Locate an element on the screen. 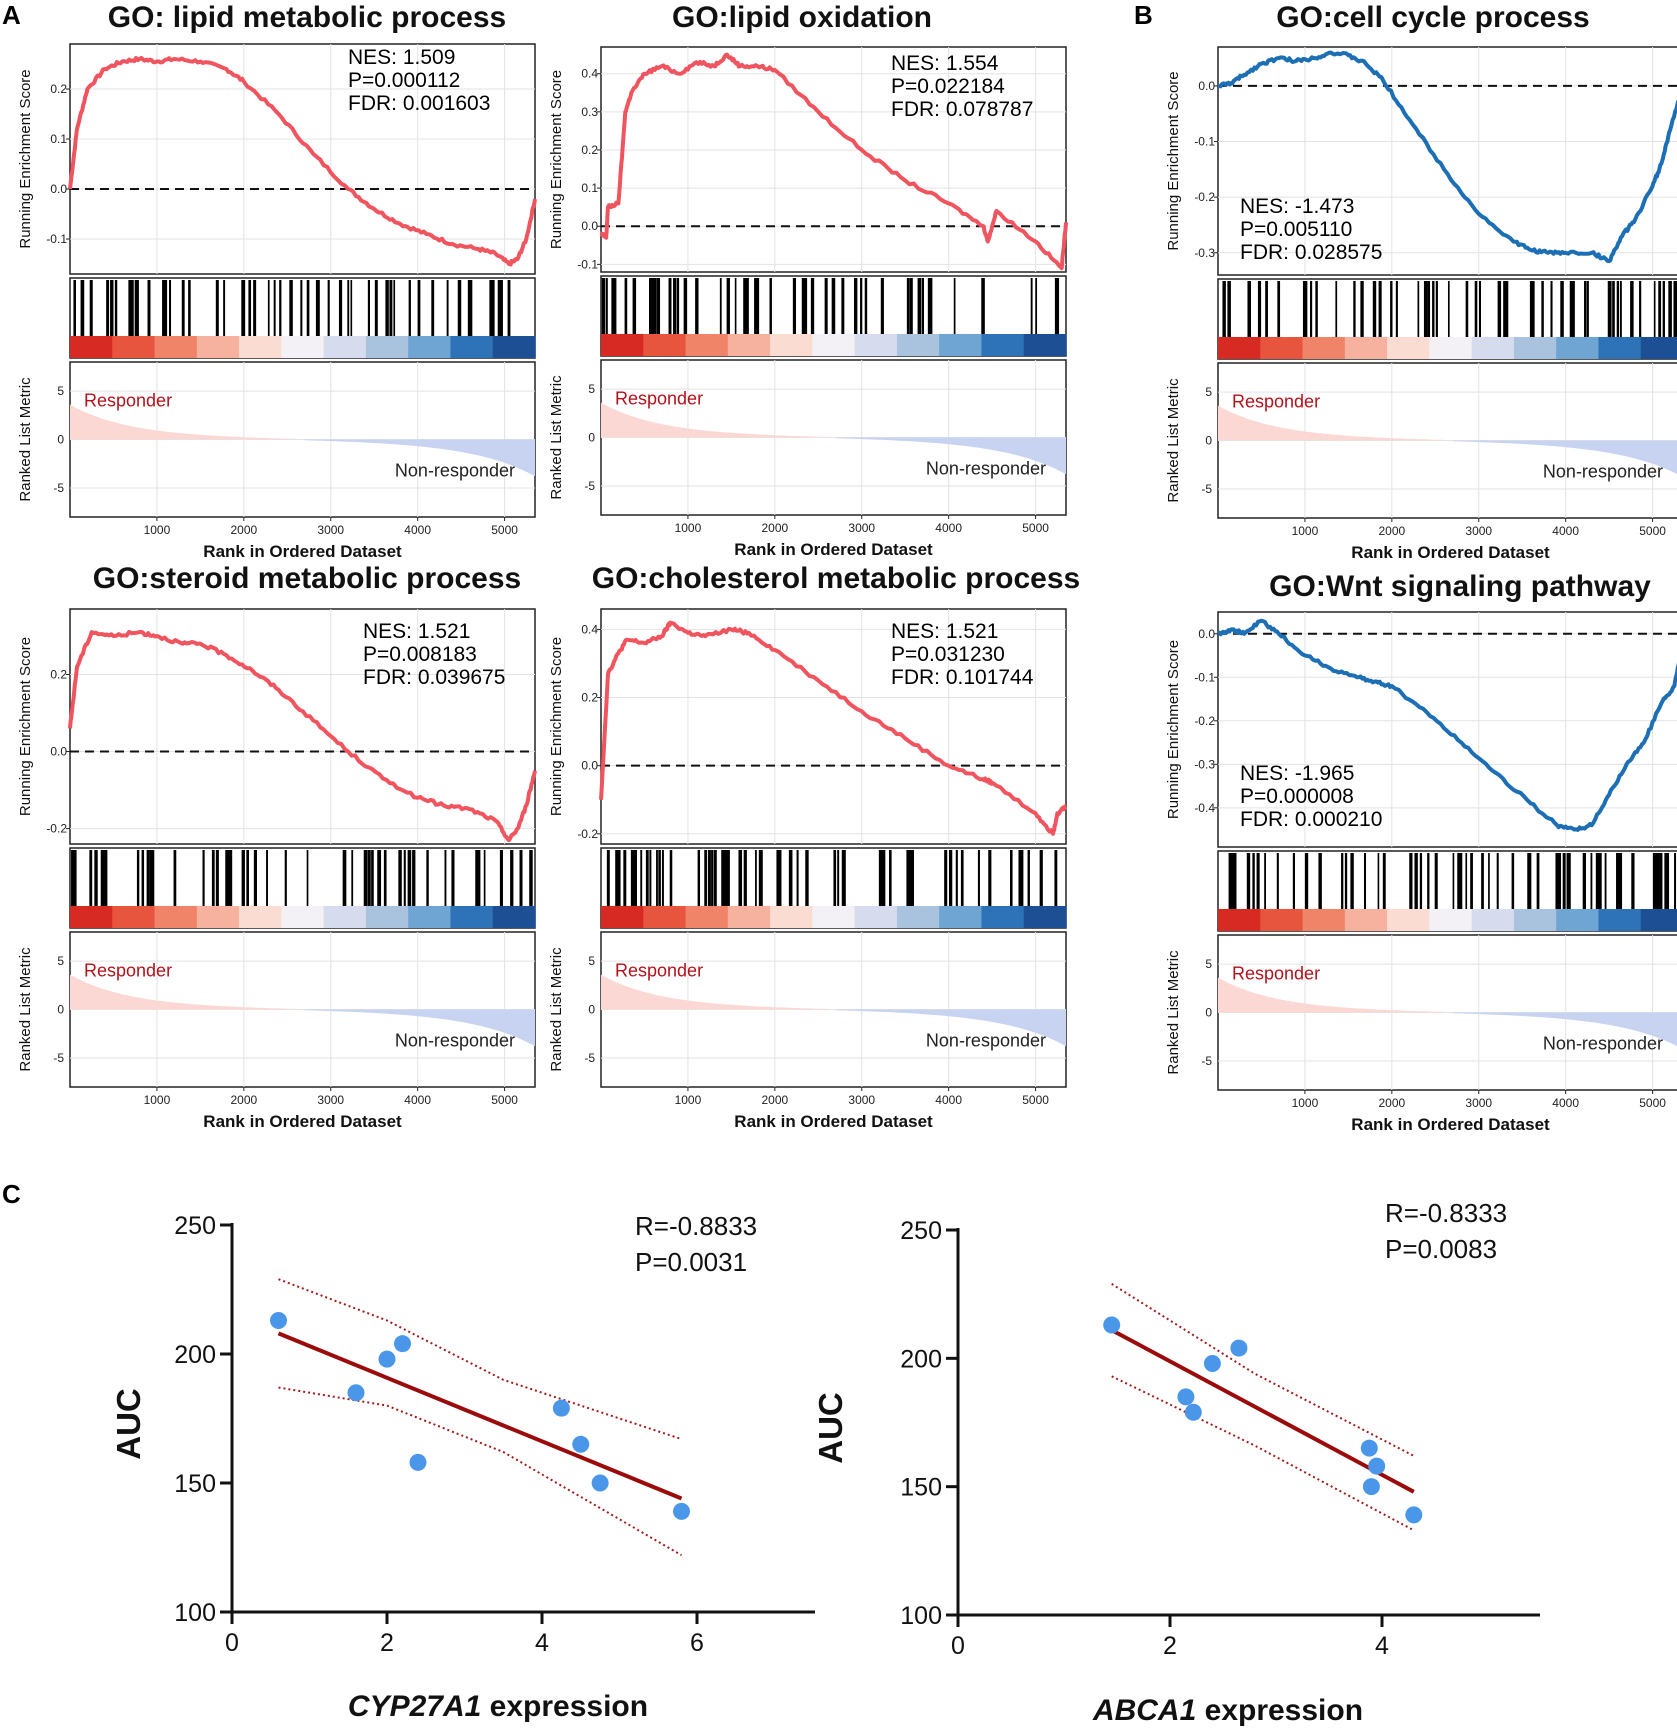 The image size is (1677, 1729). x-axis-label: CYP27A1 expression is located at coordinates (498, 1706).